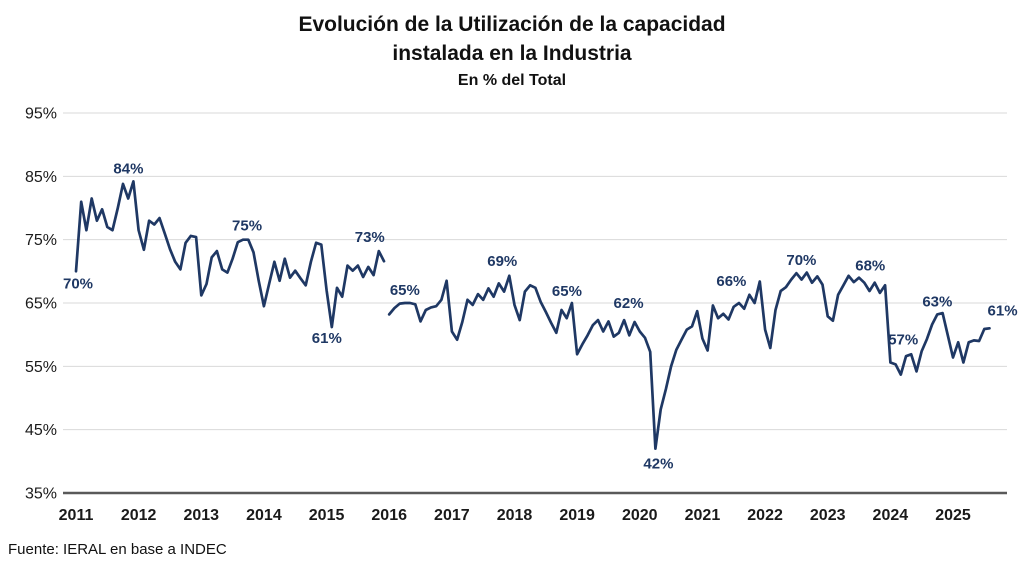 The height and width of the screenshot is (574, 1024). What do you see at coordinates (452, 515) in the screenshot?
I see `x-axis-year-label: 2017` at bounding box center [452, 515].